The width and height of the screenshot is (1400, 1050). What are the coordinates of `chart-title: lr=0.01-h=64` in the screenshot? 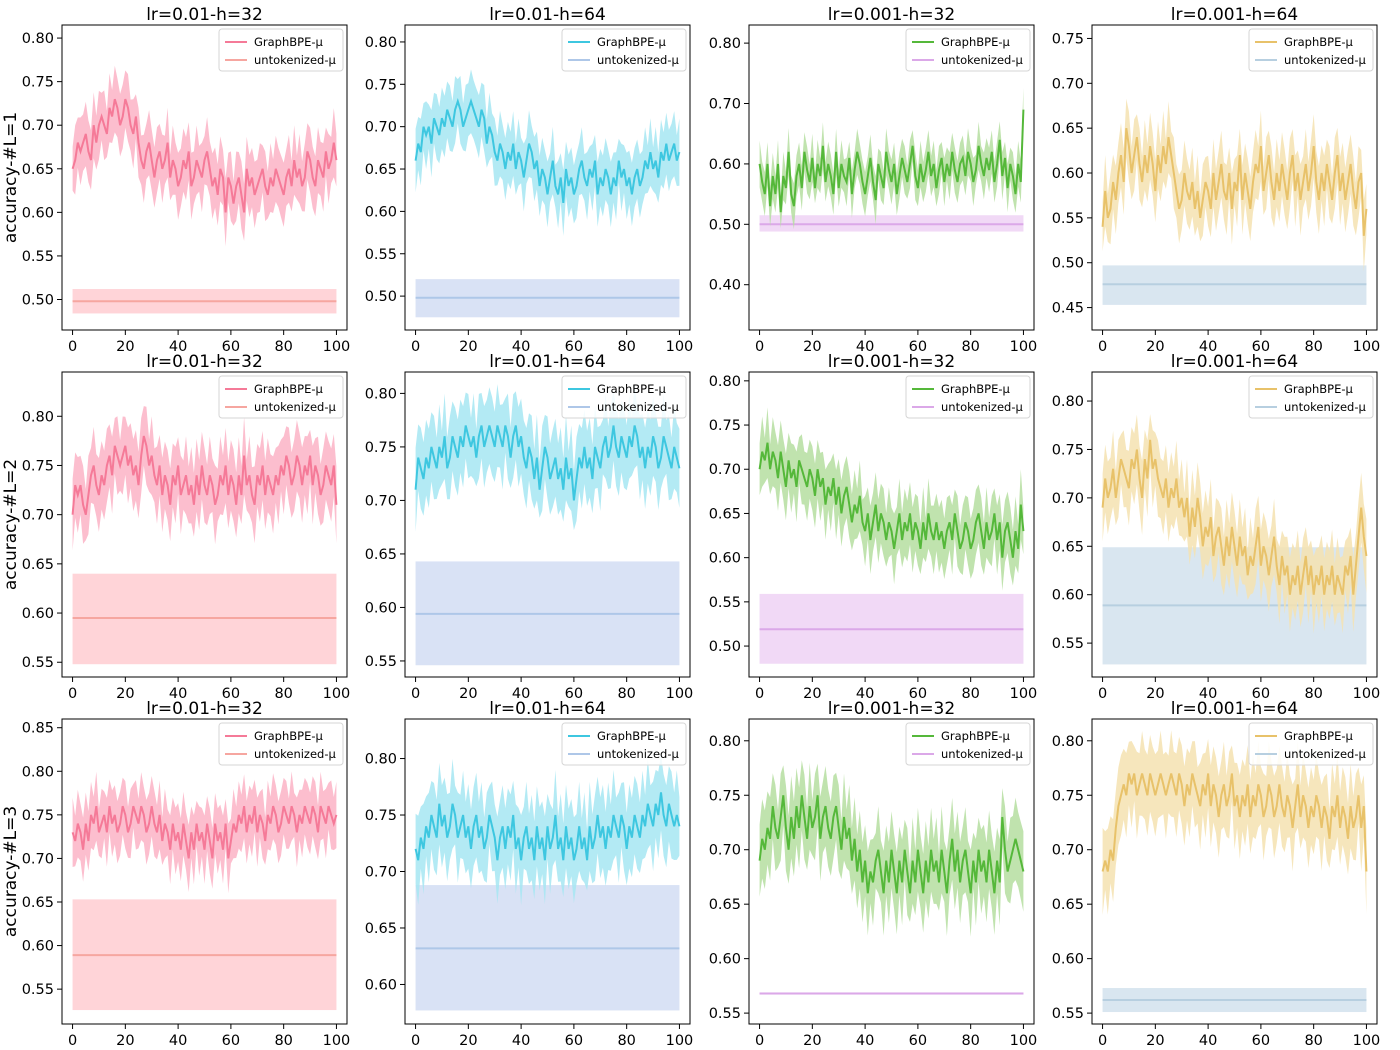 It's located at (547, 362).